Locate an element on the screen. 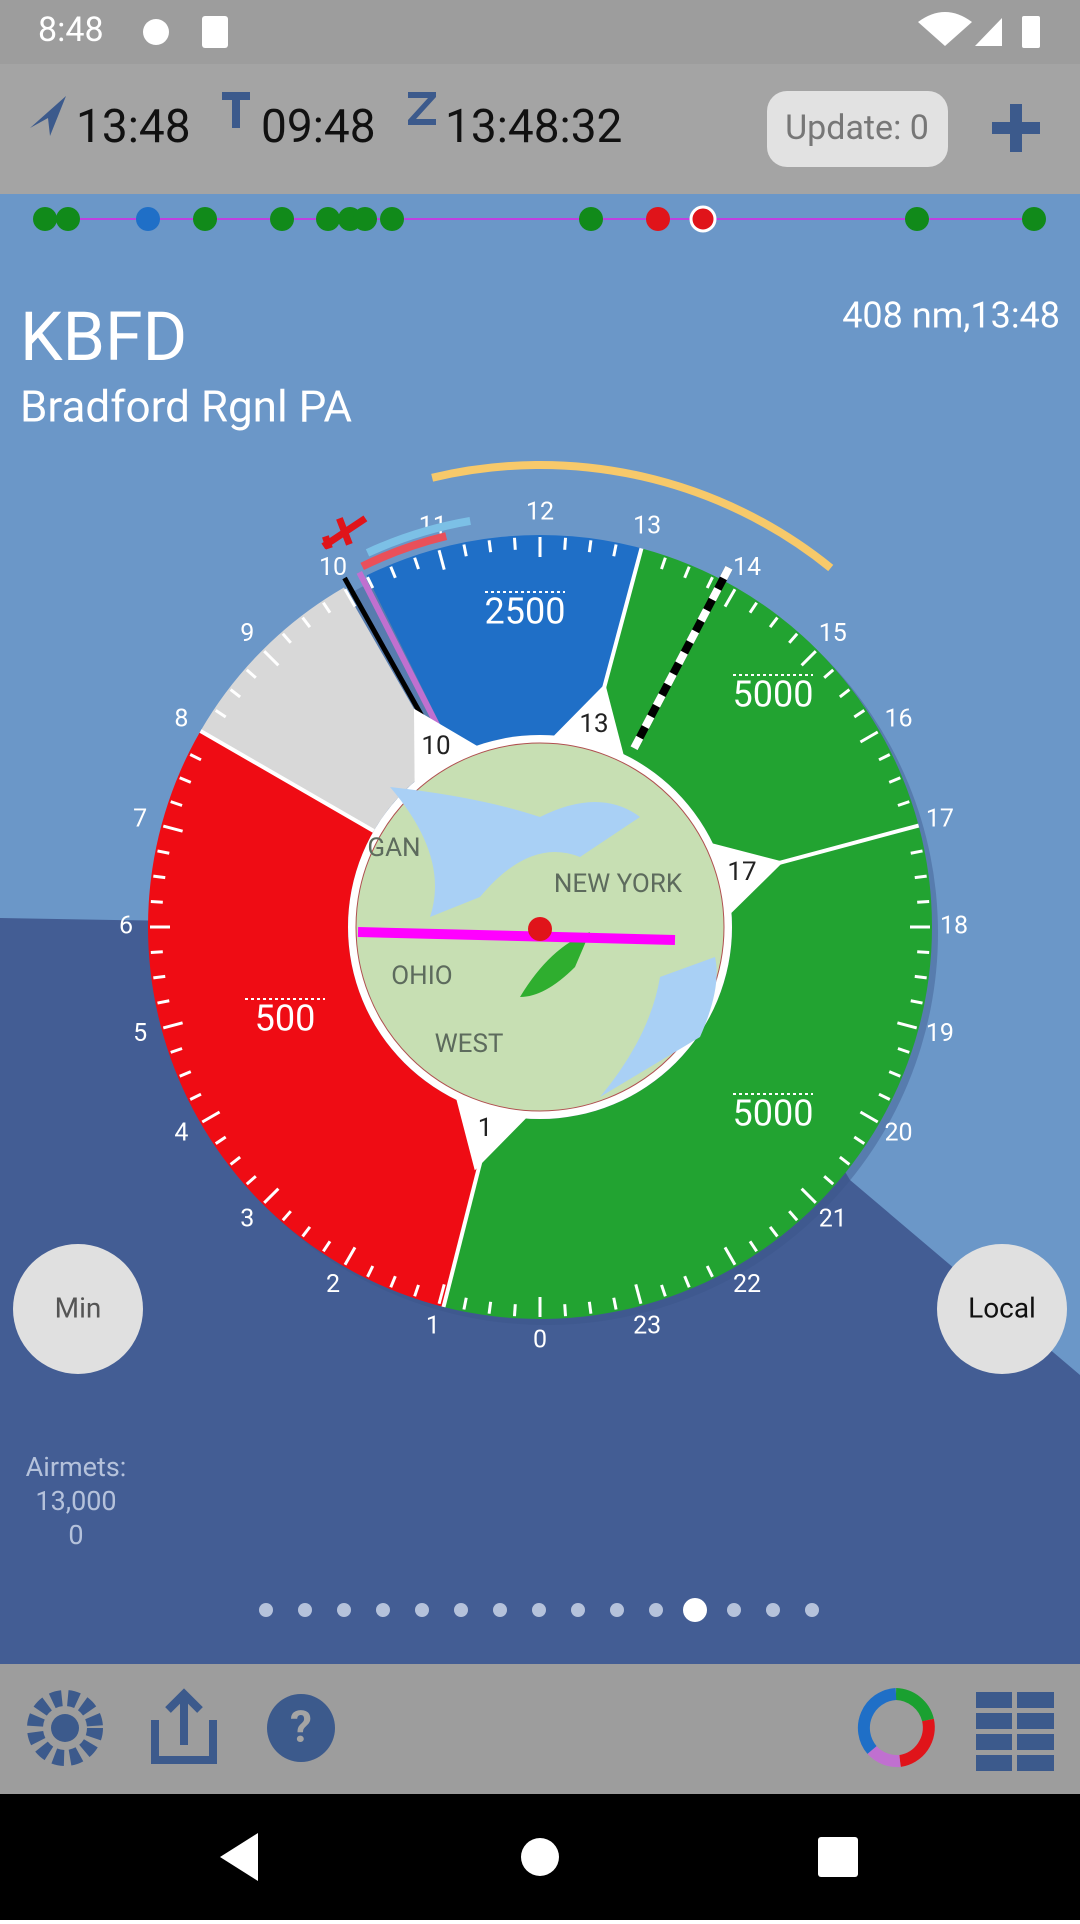  local-label: Local is located at coordinates (1002, 1307).